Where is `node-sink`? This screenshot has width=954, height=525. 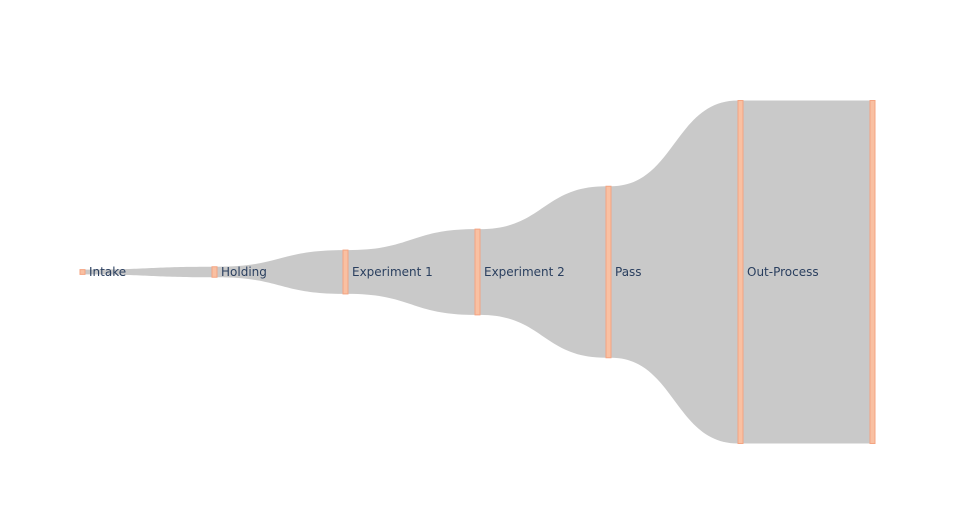
node-sink is located at coordinates (872, 272).